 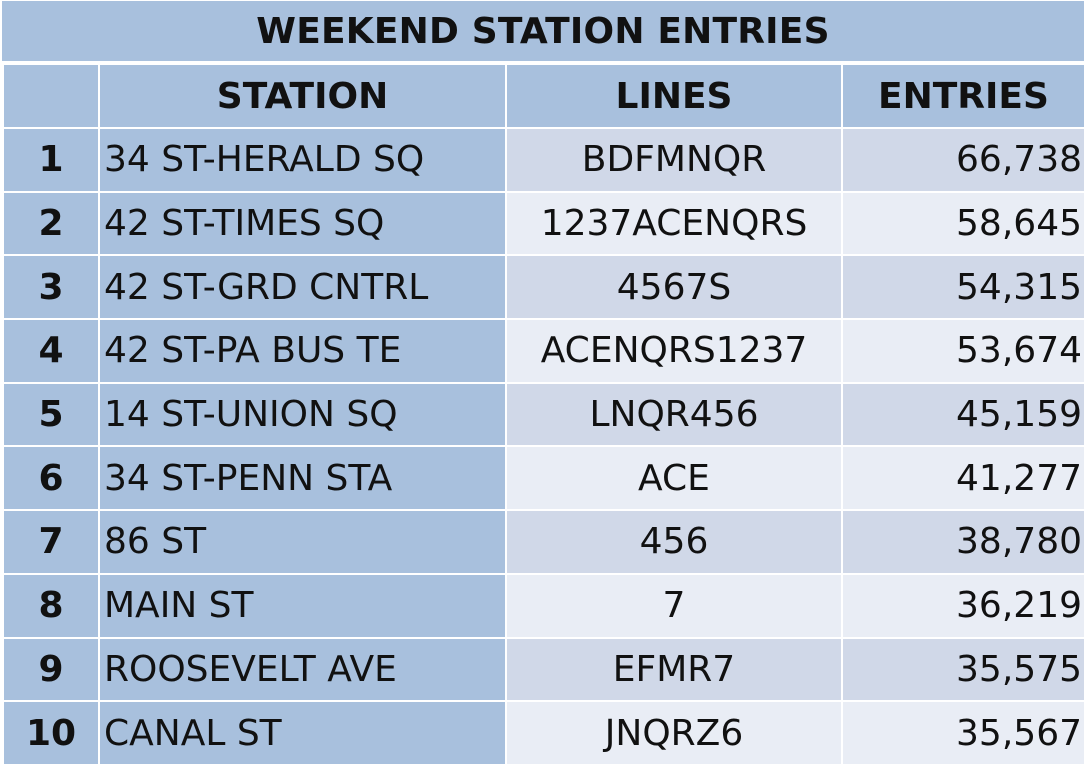 I want to click on rank-cell: 1, so click(x=51, y=160).